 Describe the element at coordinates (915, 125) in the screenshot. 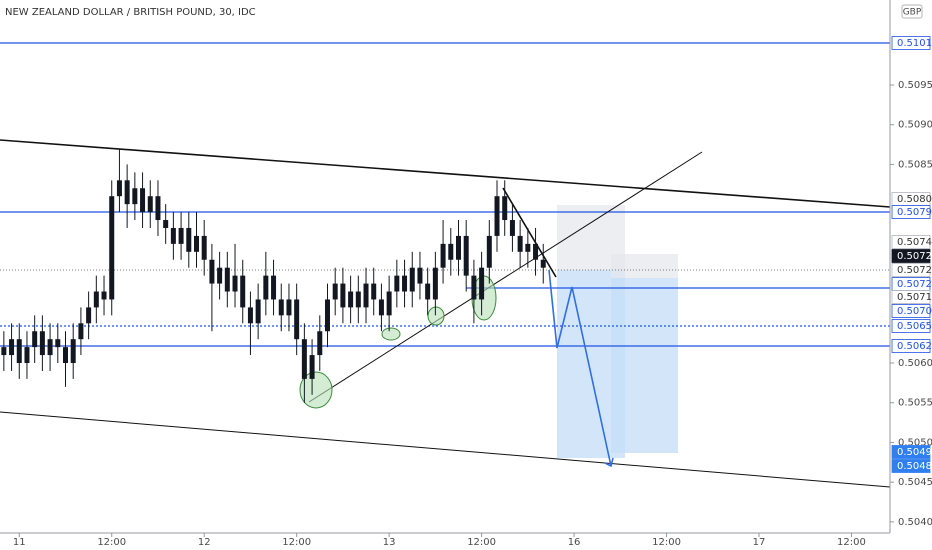

I see `y-tick-label: 0.5090` at that location.